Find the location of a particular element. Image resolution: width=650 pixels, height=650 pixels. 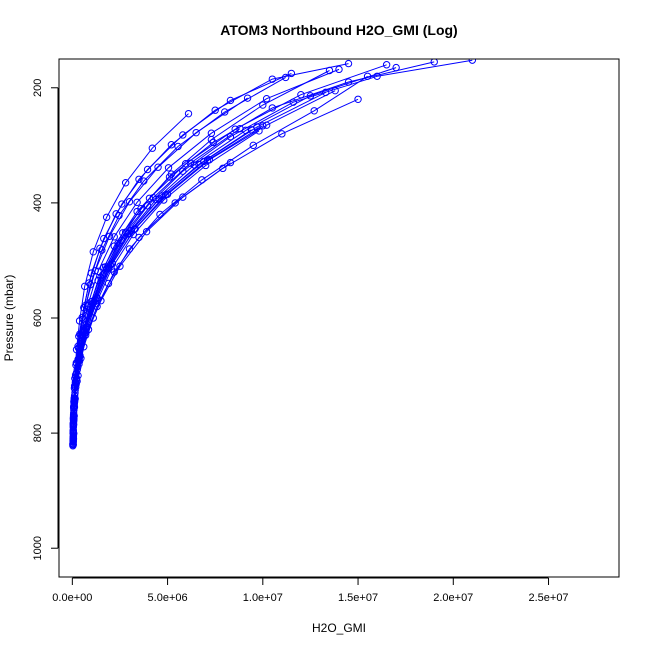

x-tick-label: 5.0e+06 is located at coordinates (168, 598).